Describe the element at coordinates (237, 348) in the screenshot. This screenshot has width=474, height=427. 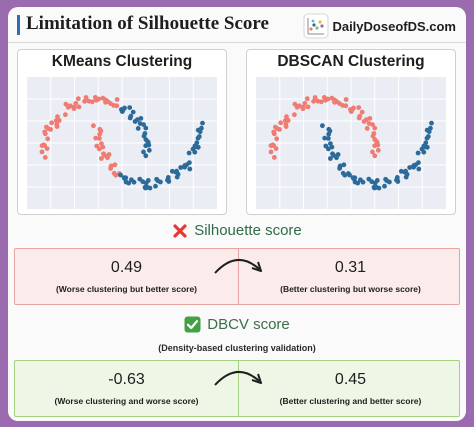
I see `dbcv-subtitle: (Density-based clustering validation)` at that location.